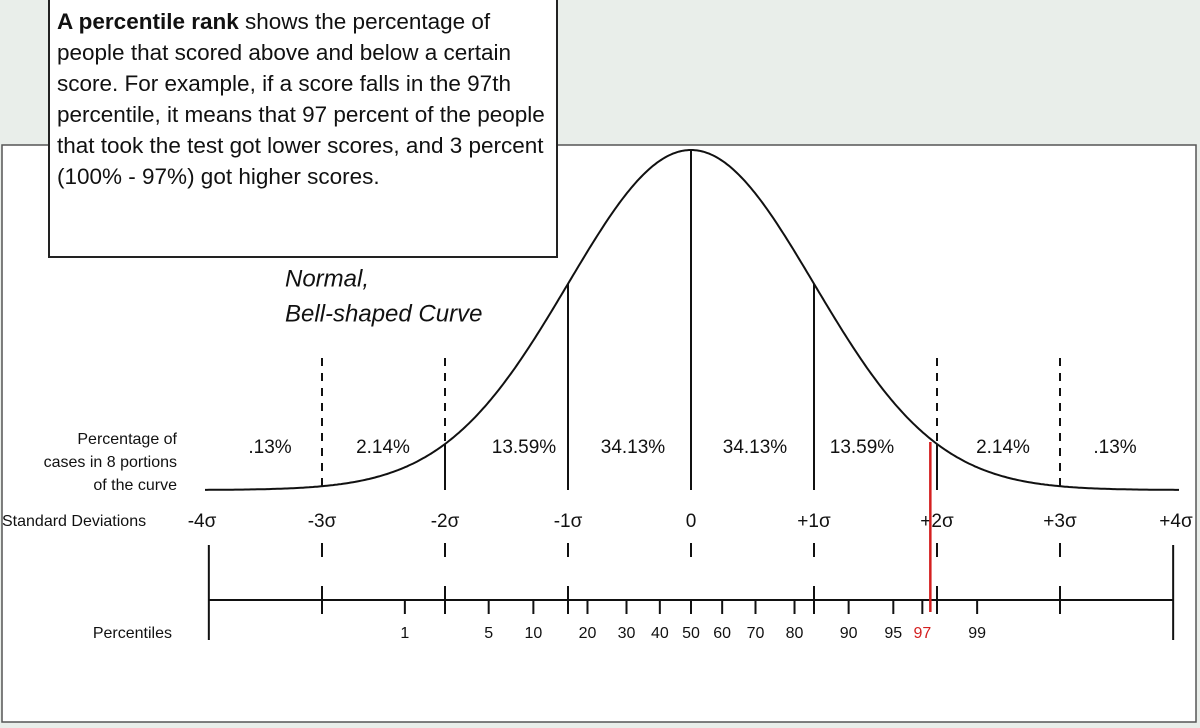  Describe the element at coordinates (135, 485) in the screenshot. I see `percentage-heading: of the curve` at that location.